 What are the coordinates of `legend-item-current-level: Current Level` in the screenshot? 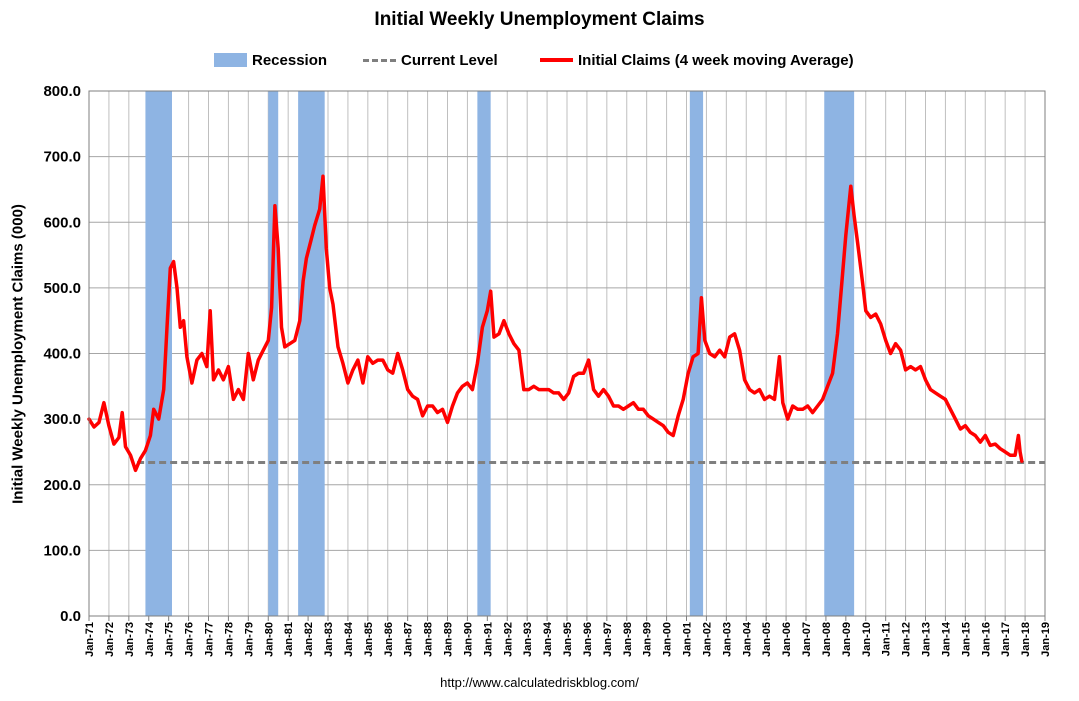 It's located at (430, 60).